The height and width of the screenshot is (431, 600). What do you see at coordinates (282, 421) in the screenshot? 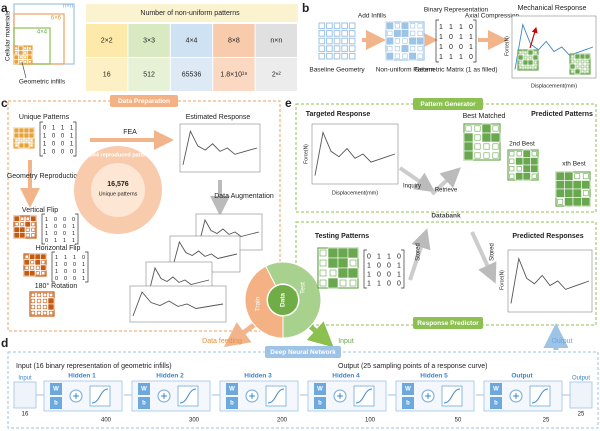
I see `label: 200` at bounding box center [282, 421].